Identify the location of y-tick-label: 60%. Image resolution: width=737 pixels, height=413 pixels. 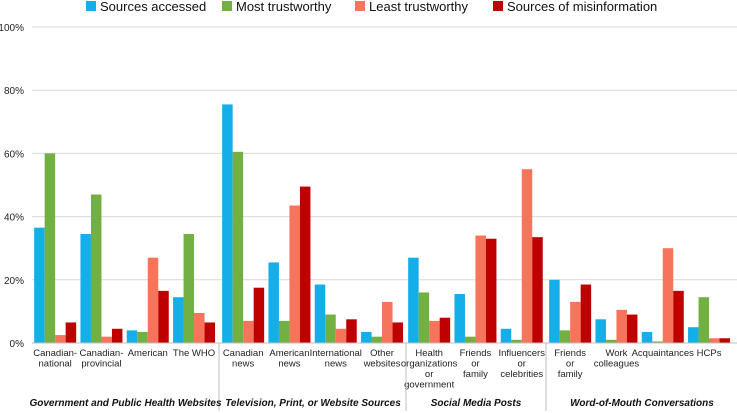
(14, 154).